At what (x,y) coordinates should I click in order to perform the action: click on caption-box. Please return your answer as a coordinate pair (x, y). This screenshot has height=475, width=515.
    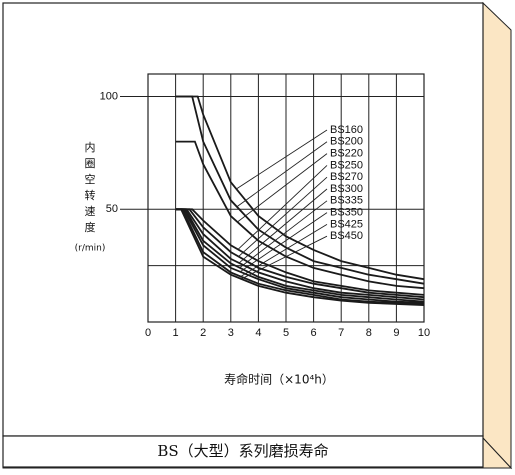
    Looking at the image, I should click on (243, 451).